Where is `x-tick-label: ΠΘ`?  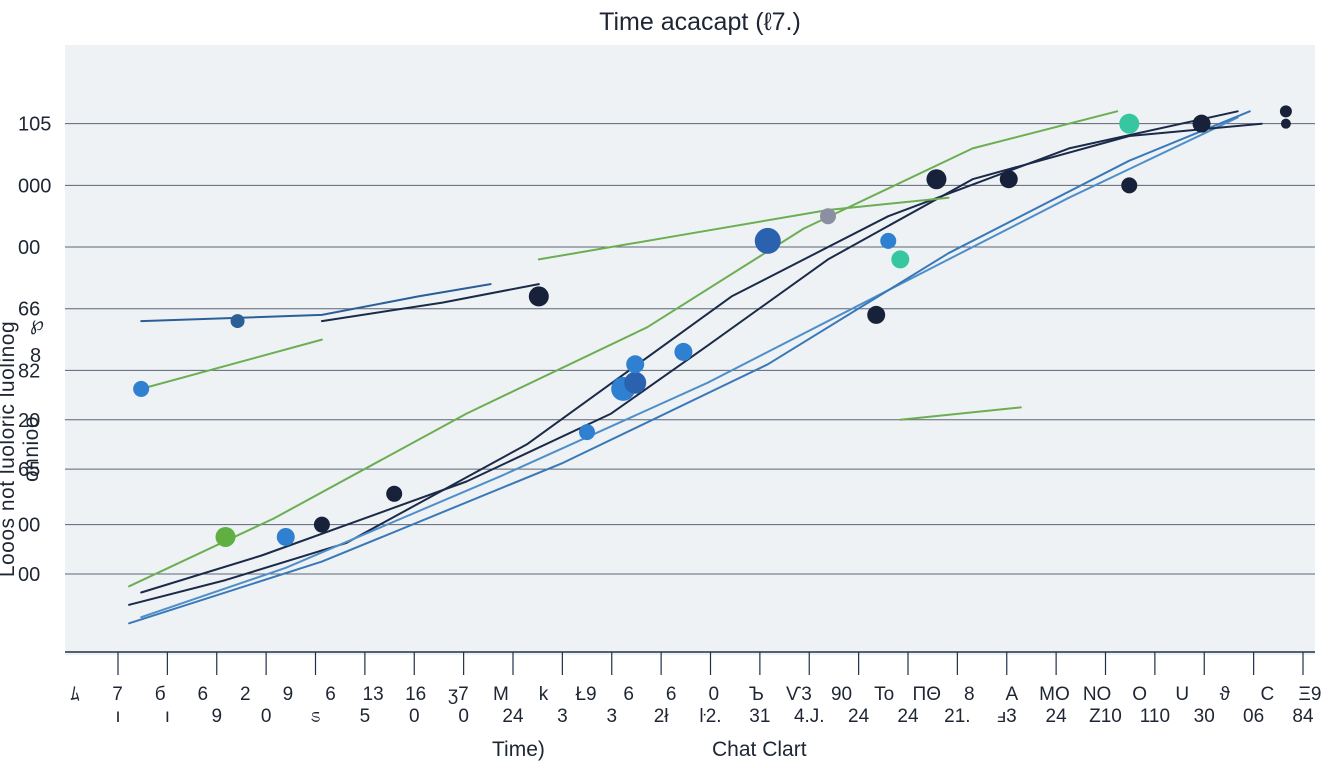 x-tick-label: ΠΘ is located at coordinates (926, 694).